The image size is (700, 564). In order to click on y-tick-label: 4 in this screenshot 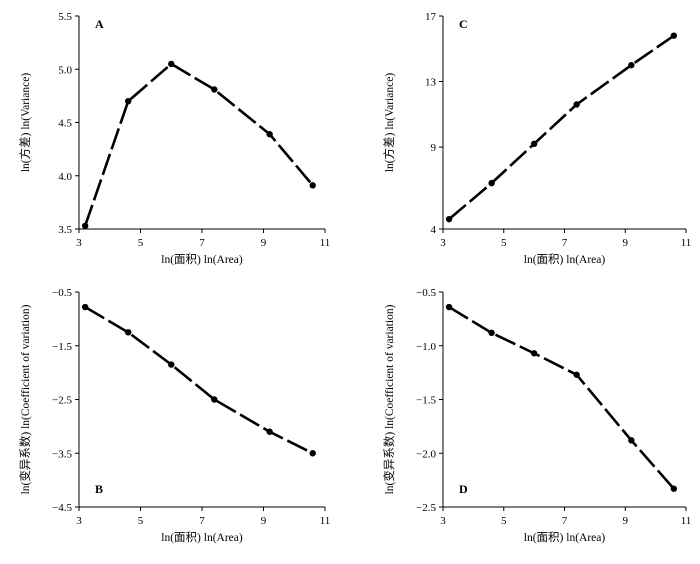, I will do `click(434, 230)`.